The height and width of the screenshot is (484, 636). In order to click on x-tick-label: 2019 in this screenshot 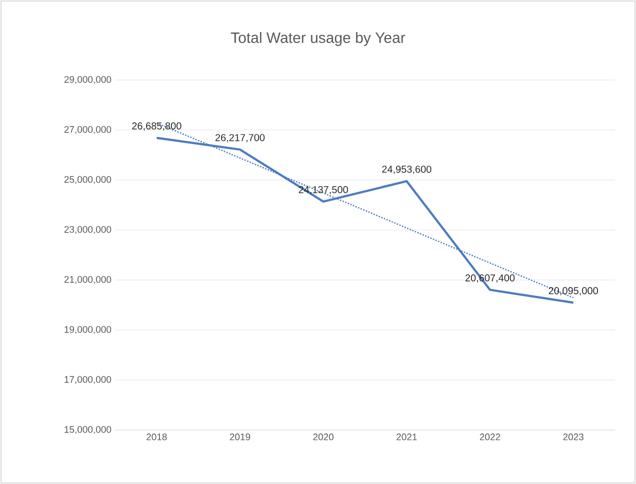, I will do `click(240, 437)`.